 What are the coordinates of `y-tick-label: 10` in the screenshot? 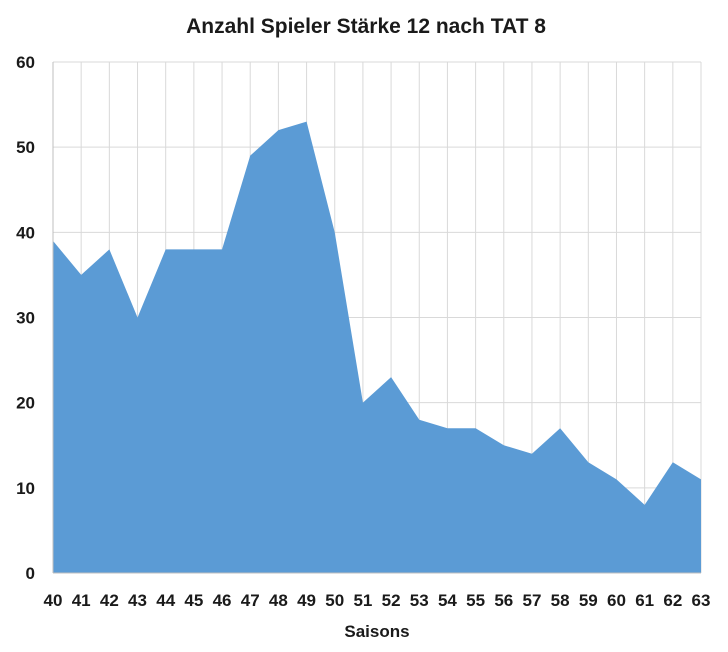 It's located at (25, 488).